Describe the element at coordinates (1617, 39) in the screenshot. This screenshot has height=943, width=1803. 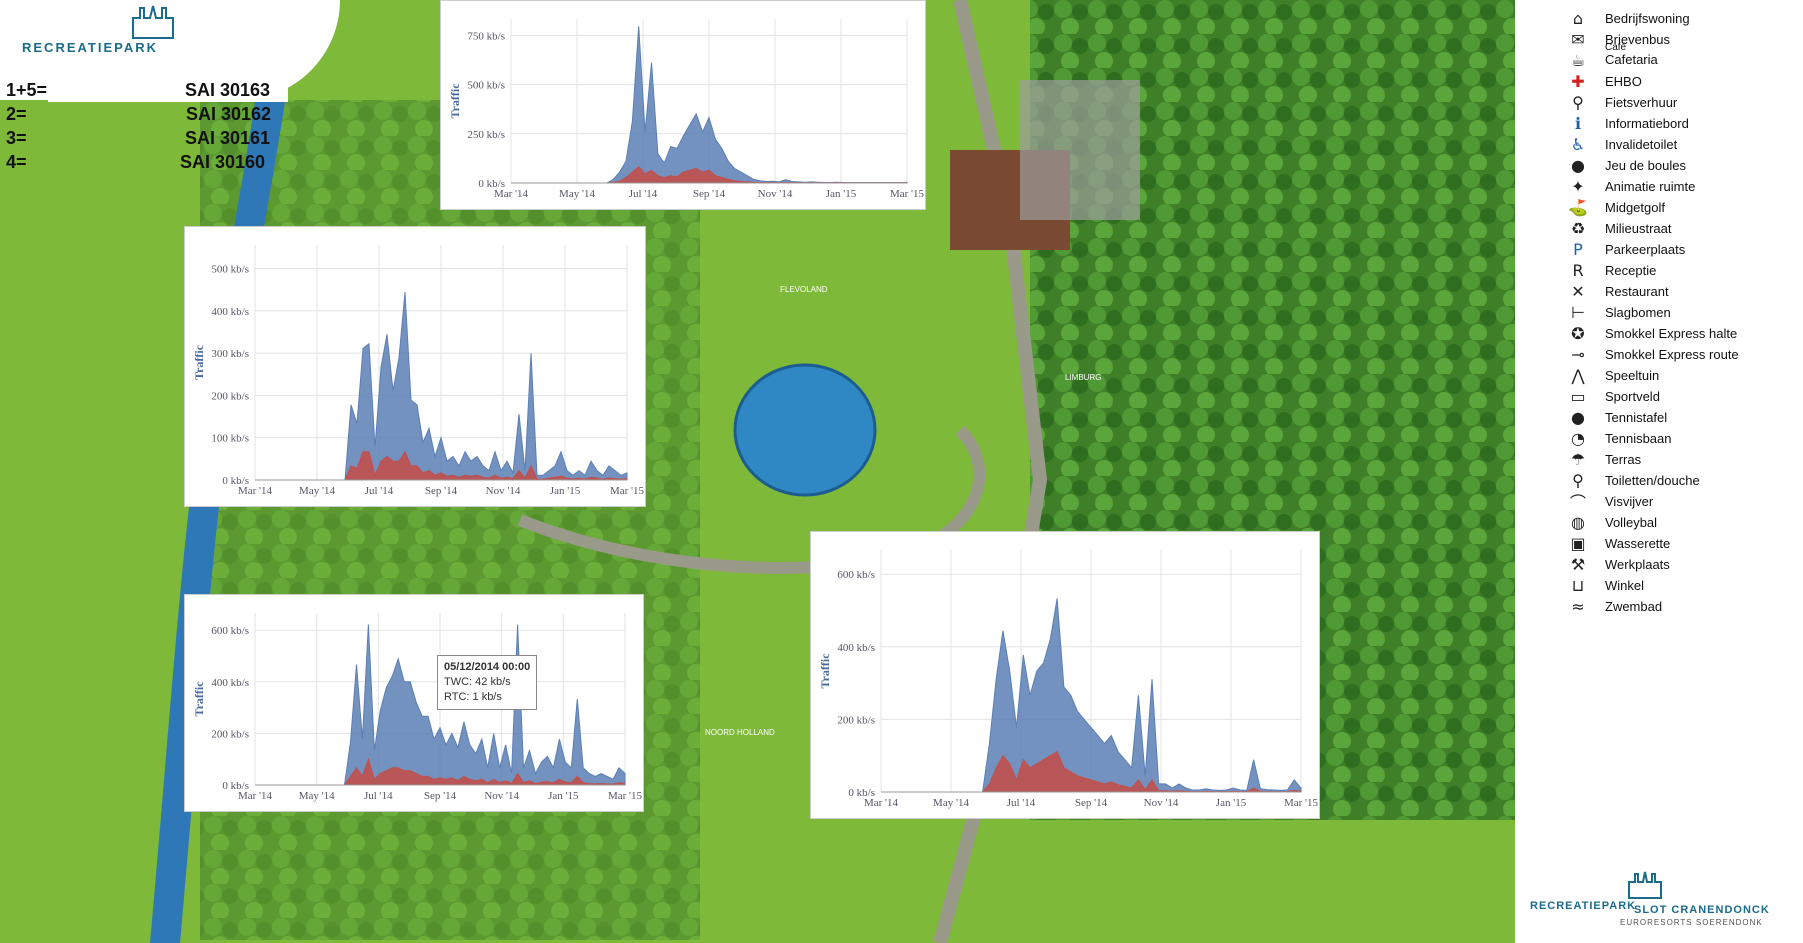
I see `legend-item: ✉ Brievenbus` at that location.